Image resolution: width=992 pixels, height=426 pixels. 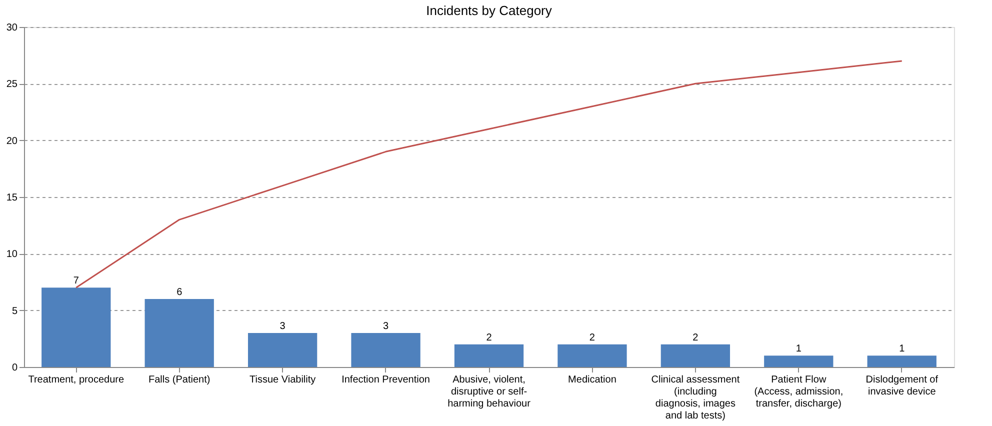 What do you see at coordinates (282, 380) in the screenshot?
I see `x-tick-label: Tissue Viability` at bounding box center [282, 380].